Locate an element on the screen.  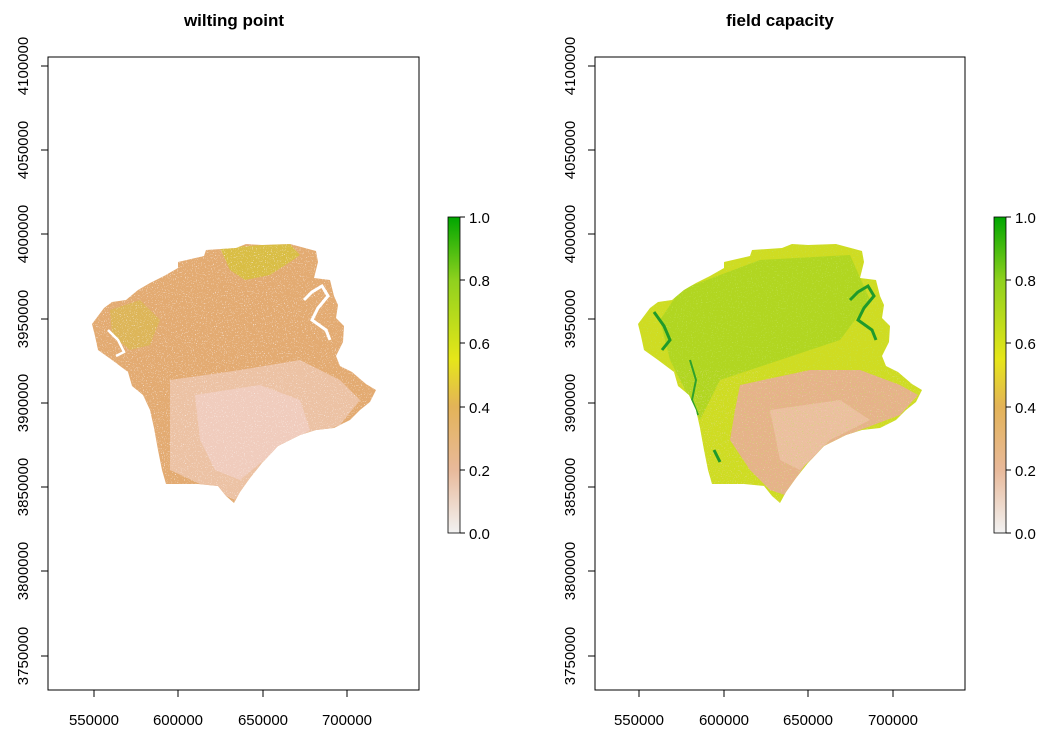
river-channel is located at coordinates (694, 387).